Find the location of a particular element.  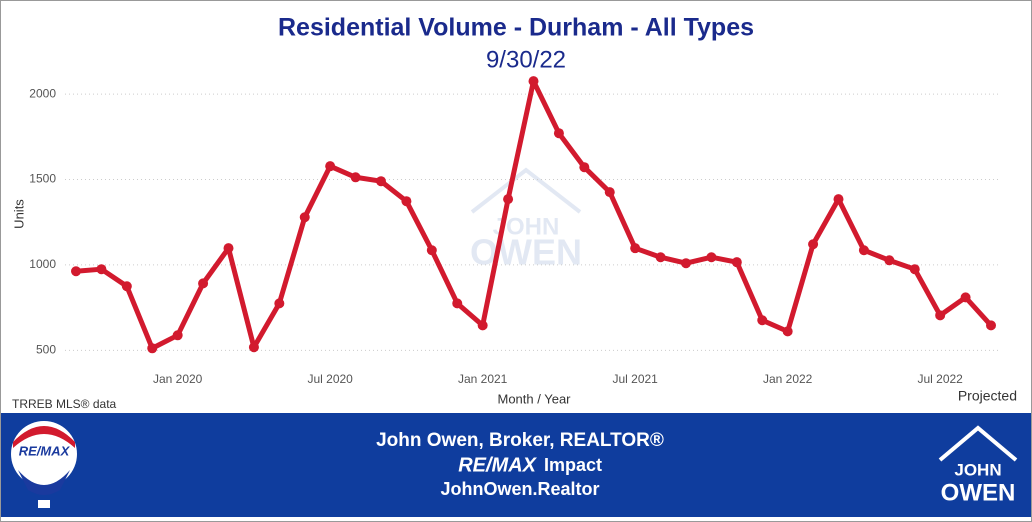

x-tick-label: Jan 2022 is located at coordinates (788, 379).